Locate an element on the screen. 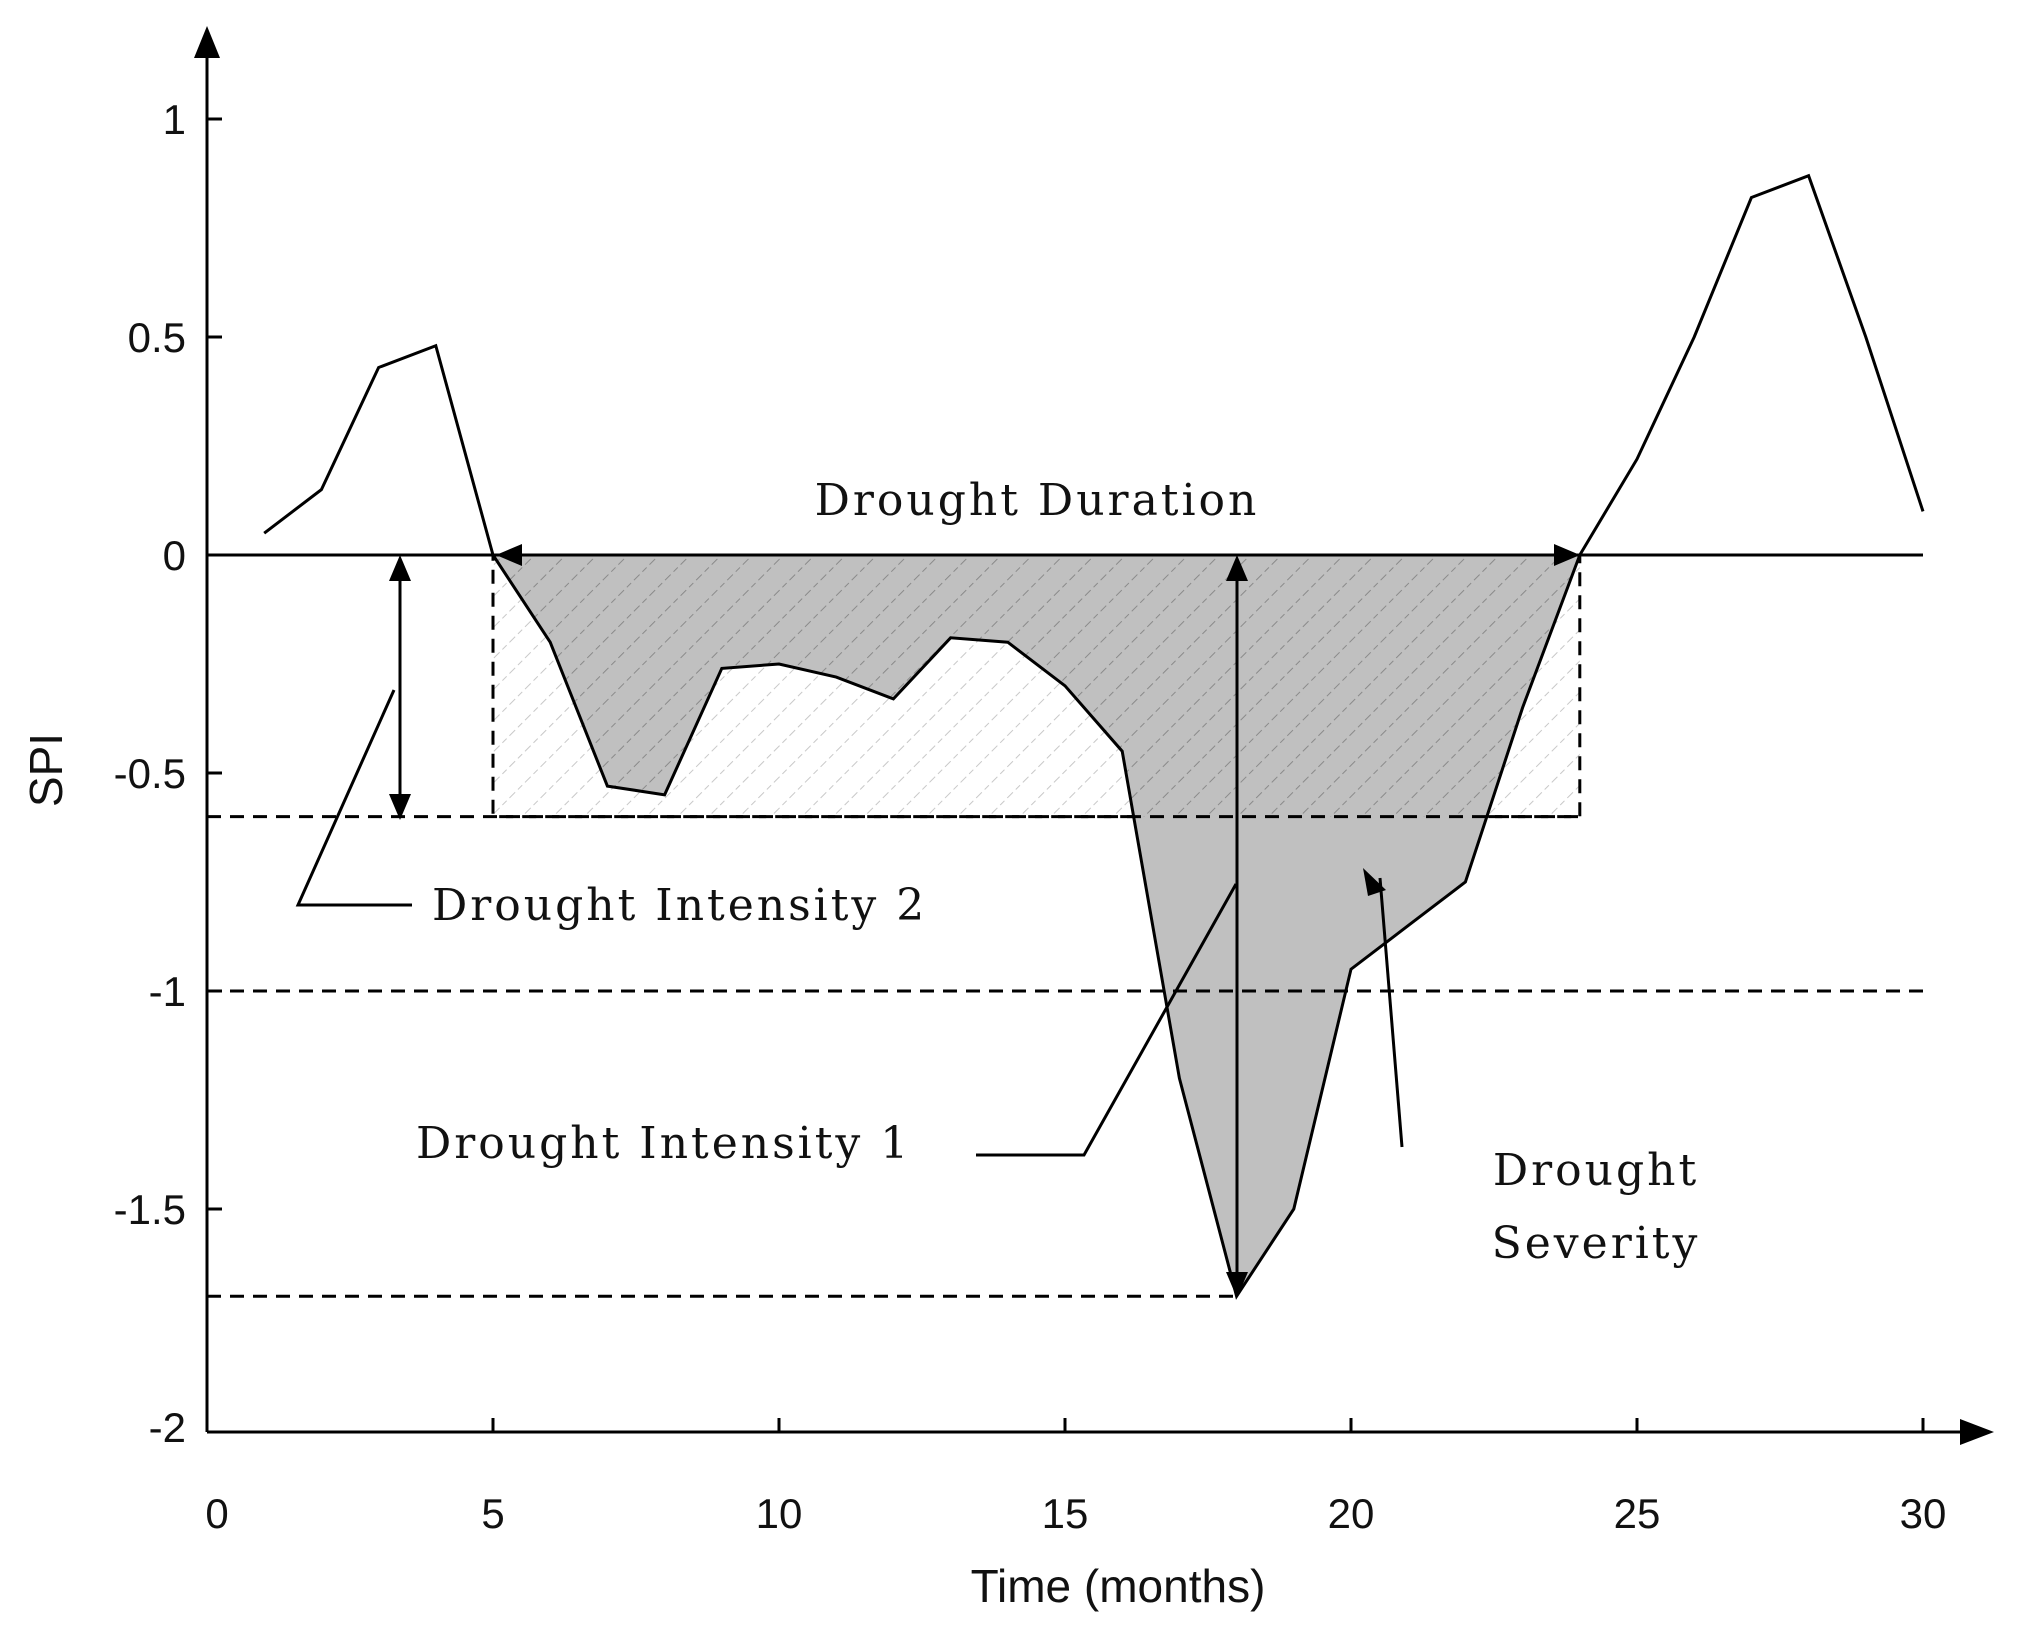 This screenshot has height=1633, width=2017. intensity2-arrowhead-bottom is located at coordinates (400, 807).